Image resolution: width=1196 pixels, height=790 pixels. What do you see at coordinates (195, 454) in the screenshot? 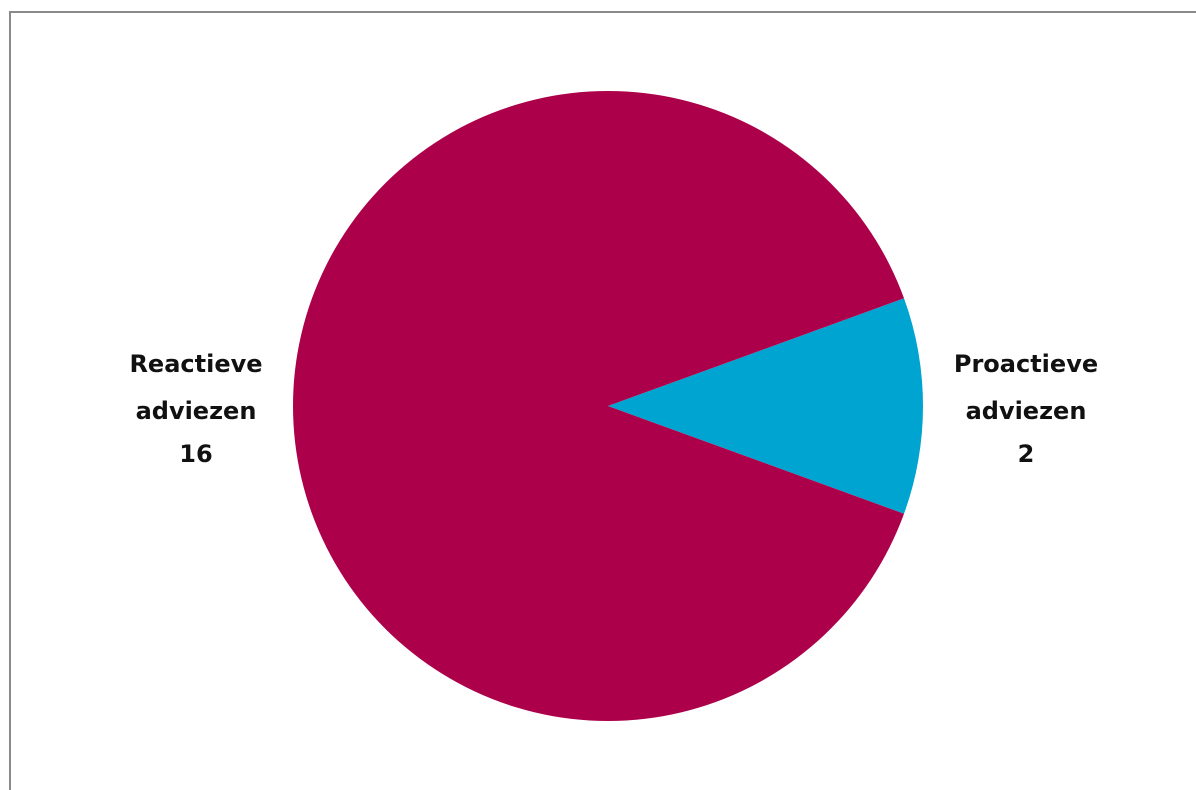
I see `slice-value-reactieve: 16` at bounding box center [195, 454].